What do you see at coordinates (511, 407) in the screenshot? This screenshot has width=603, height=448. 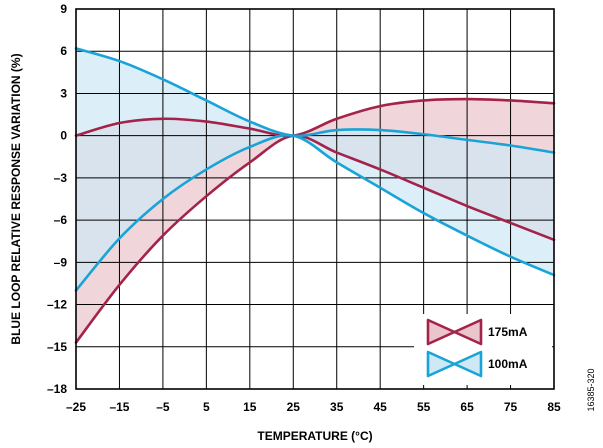 I see `x-tick-label: 75` at bounding box center [511, 407].